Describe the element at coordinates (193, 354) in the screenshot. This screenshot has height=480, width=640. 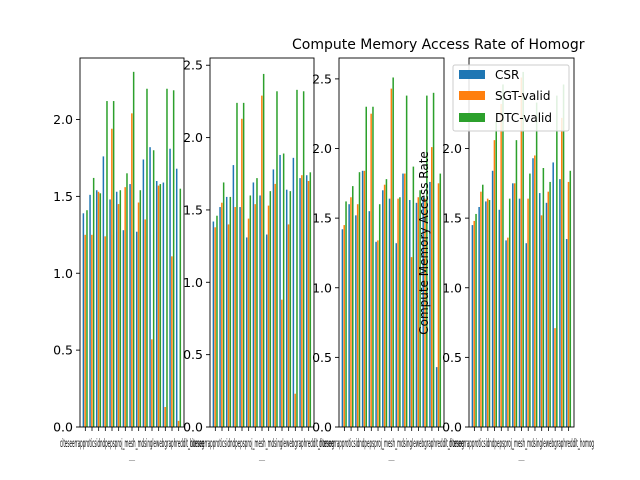
I see `y-tick-label: 0.5` at that location.